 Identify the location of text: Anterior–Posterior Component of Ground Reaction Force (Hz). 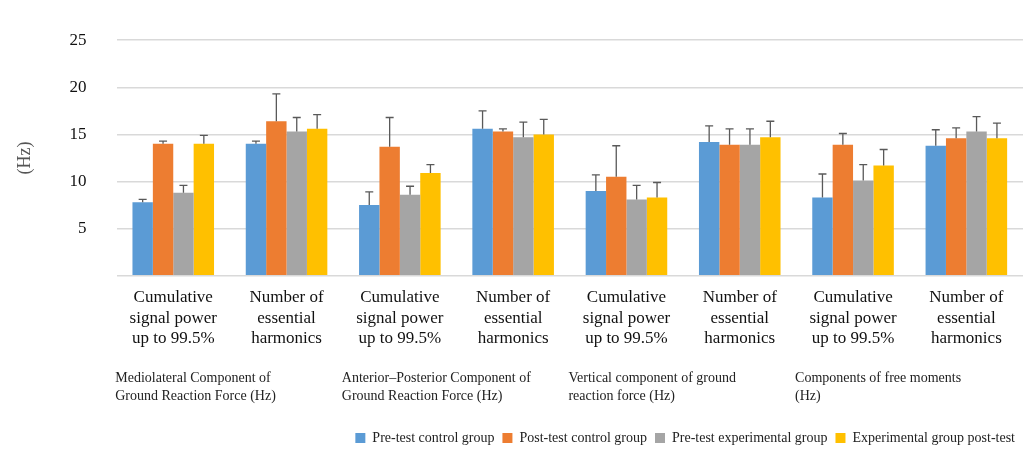
(436, 386).